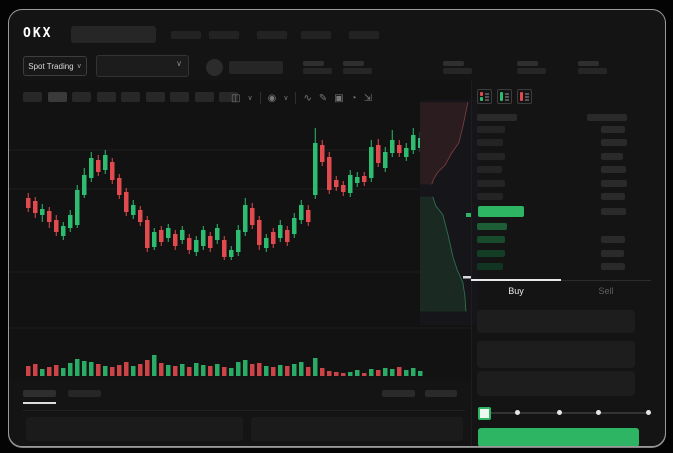  Describe the element at coordinates (556, 354) in the screenshot. I see `amount-input` at that location.